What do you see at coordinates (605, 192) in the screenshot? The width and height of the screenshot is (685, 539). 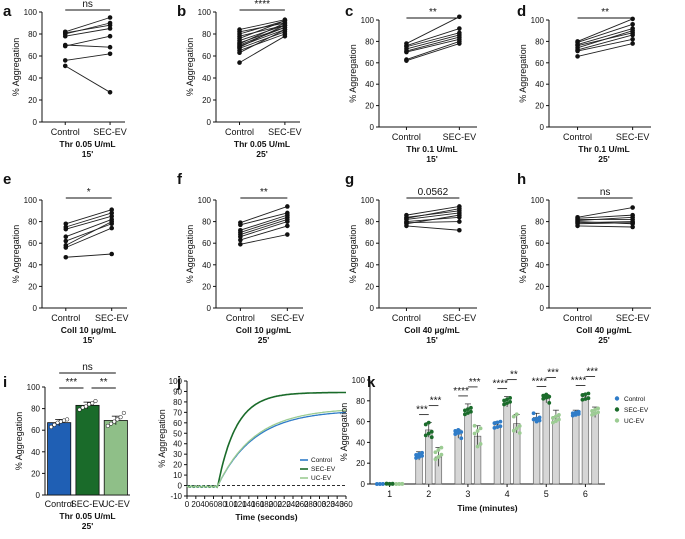 I see `h-significance-label: ns` at bounding box center [605, 192].